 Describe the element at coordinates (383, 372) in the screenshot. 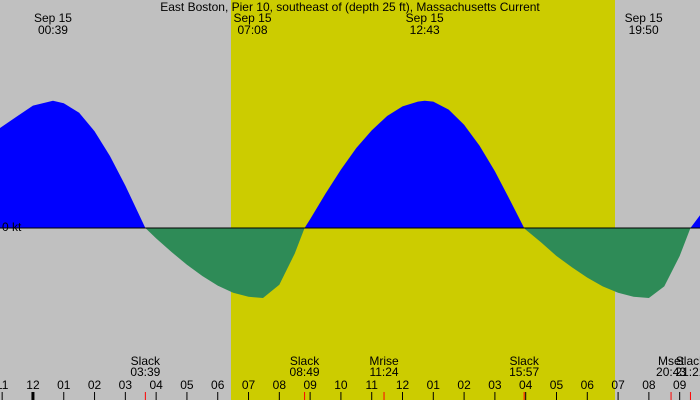

I see `event-time: 11:24` at that location.